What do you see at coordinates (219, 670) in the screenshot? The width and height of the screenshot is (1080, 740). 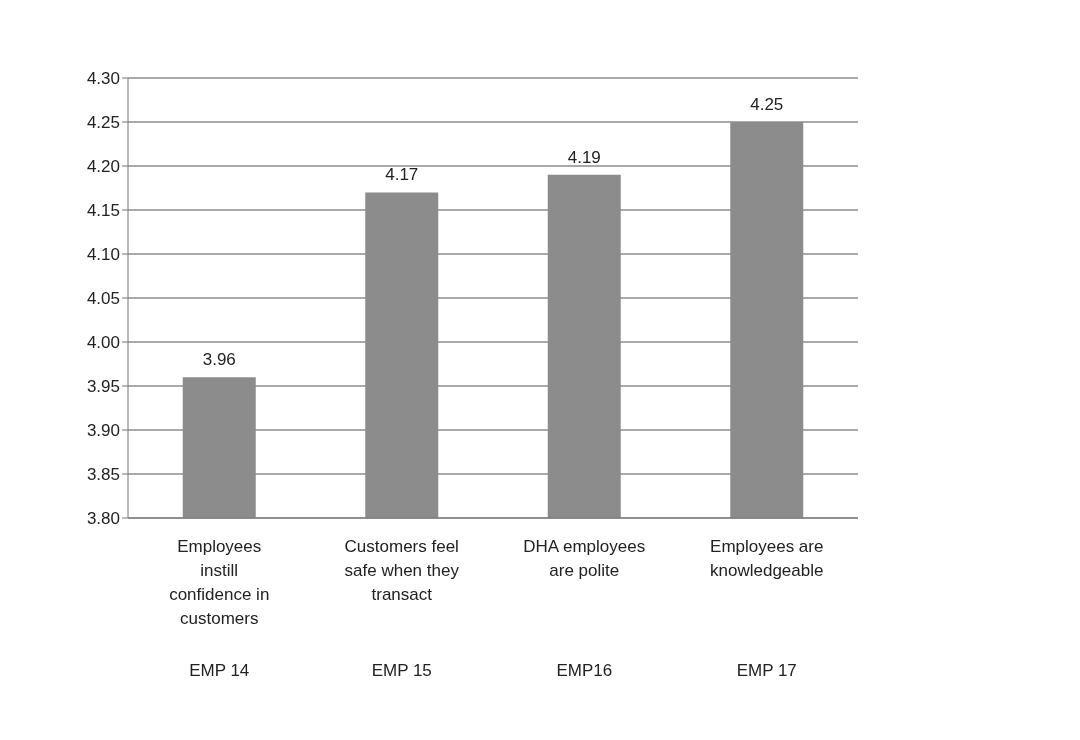 I see `text: EMP 14` at bounding box center [219, 670].